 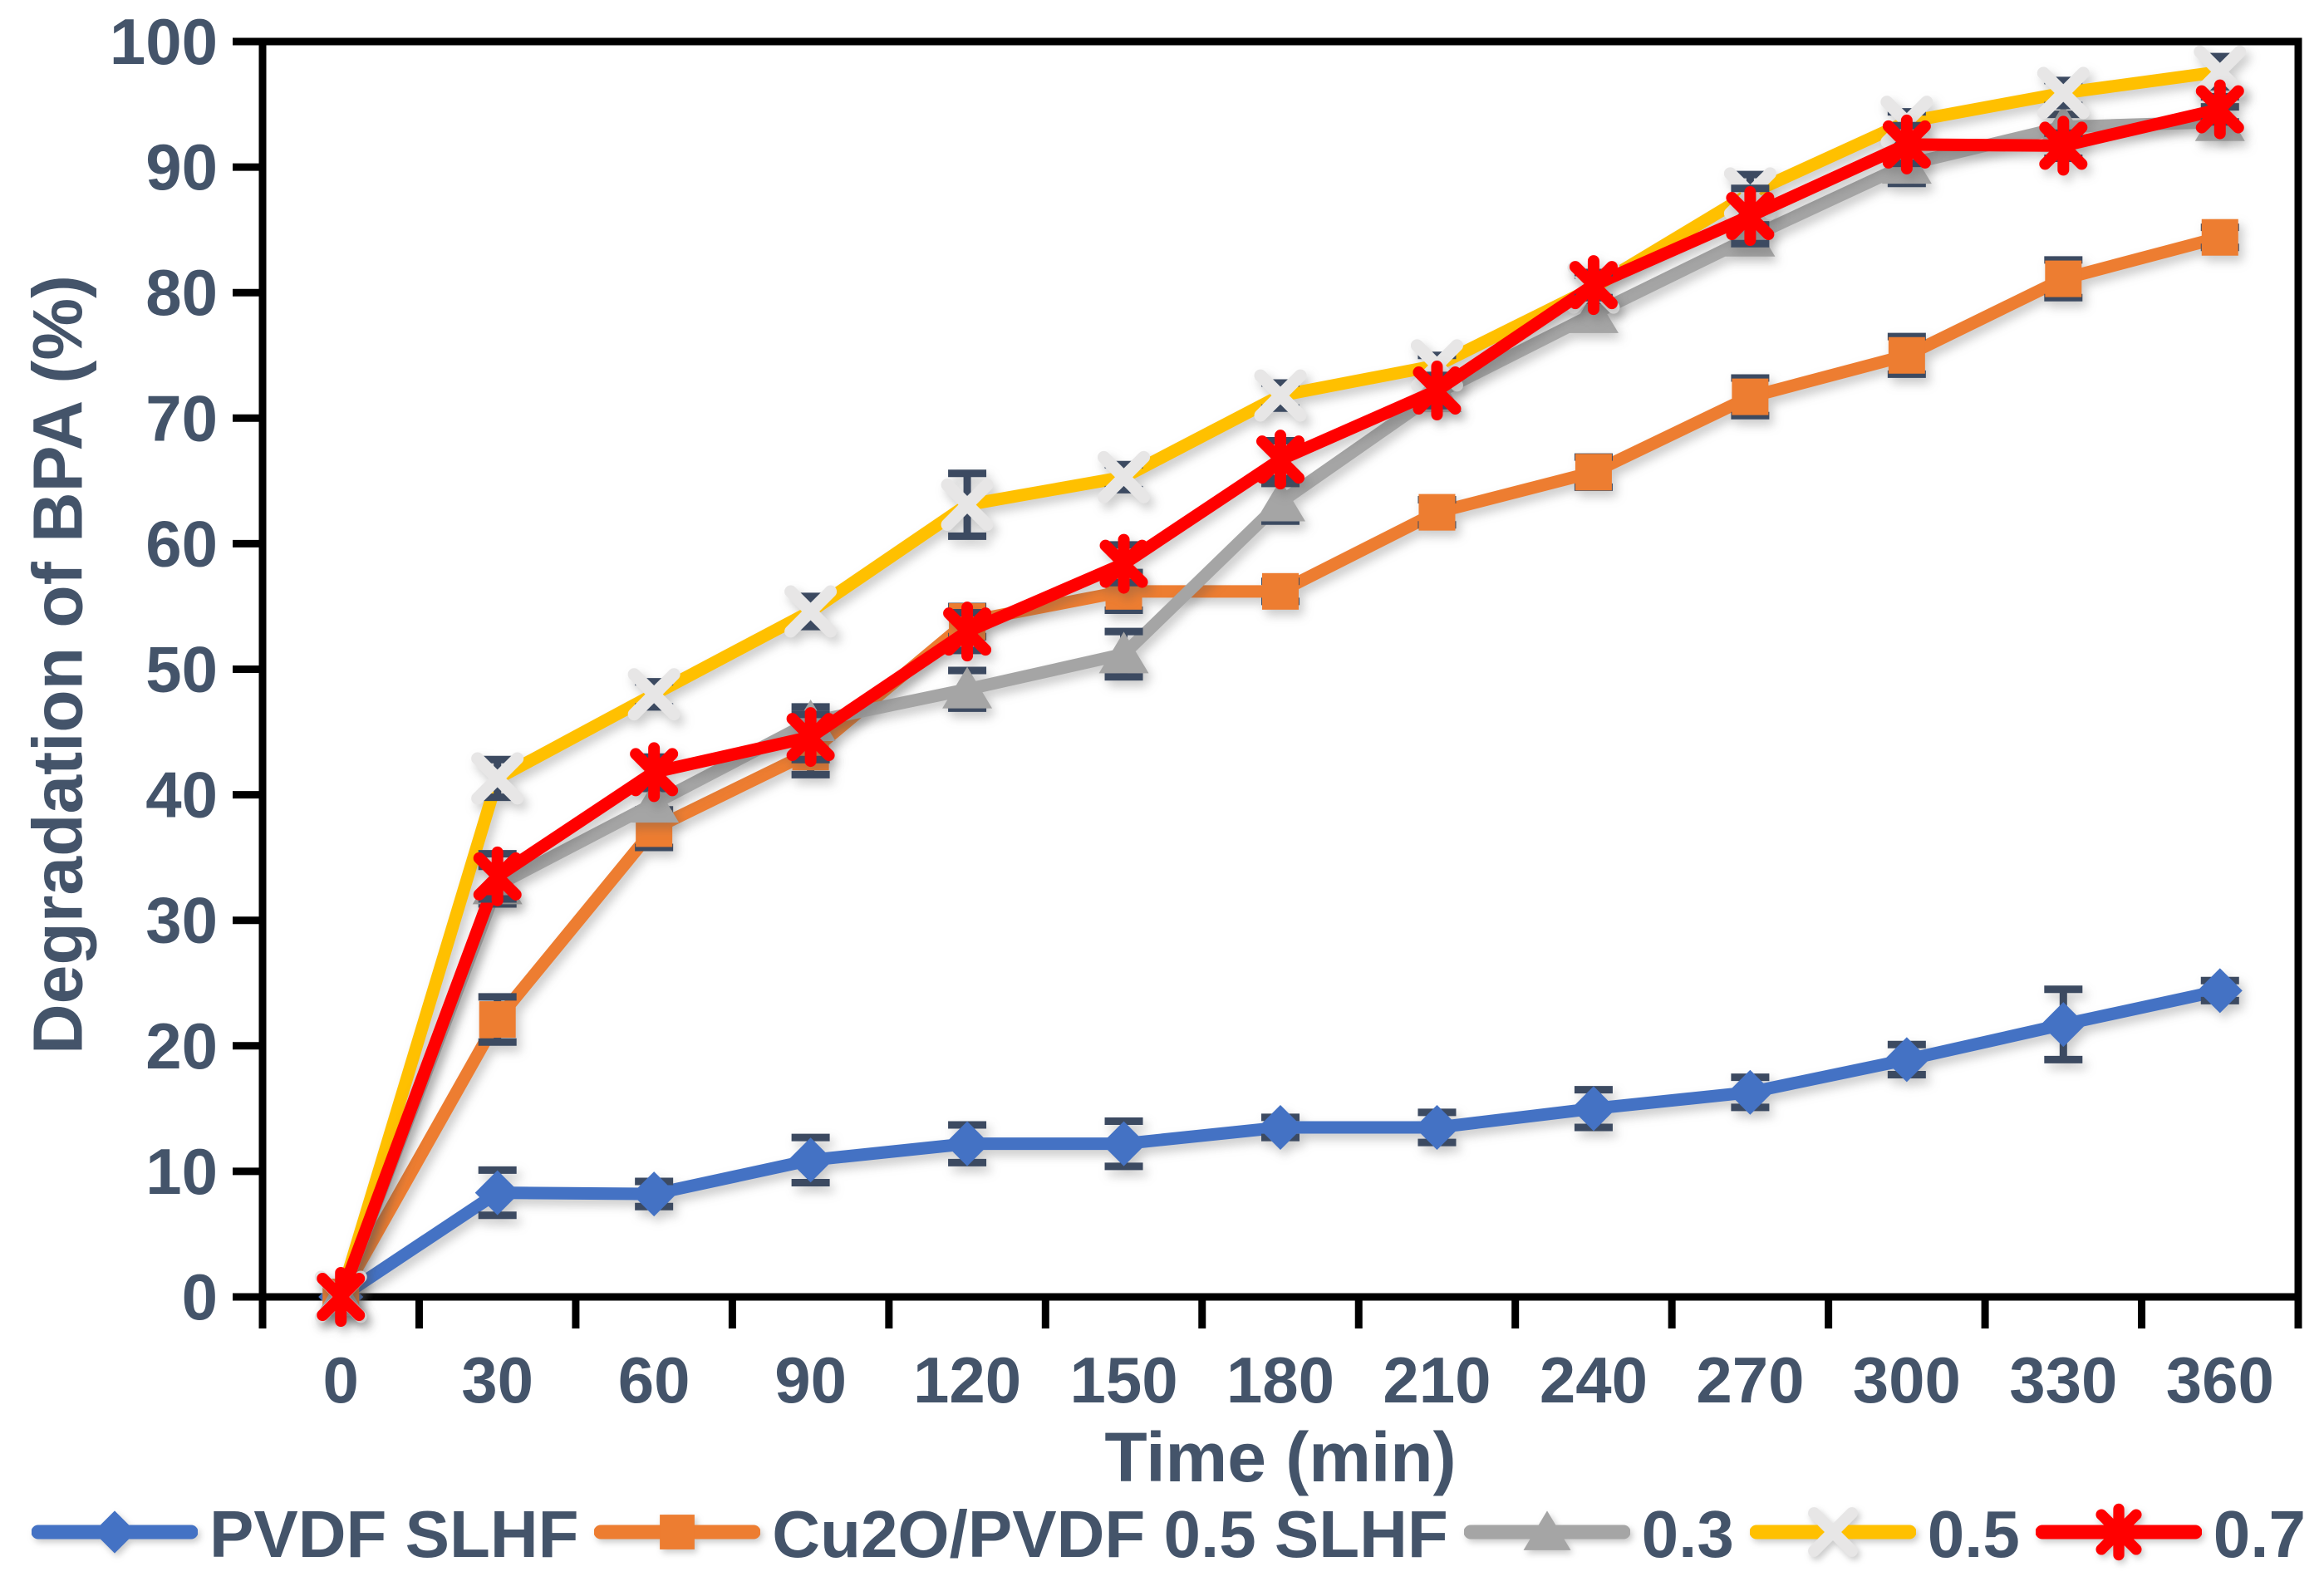 What do you see at coordinates (181, 1171) in the screenshot?
I see `y-tick-label: 10` at bounding box center [181, 1171].